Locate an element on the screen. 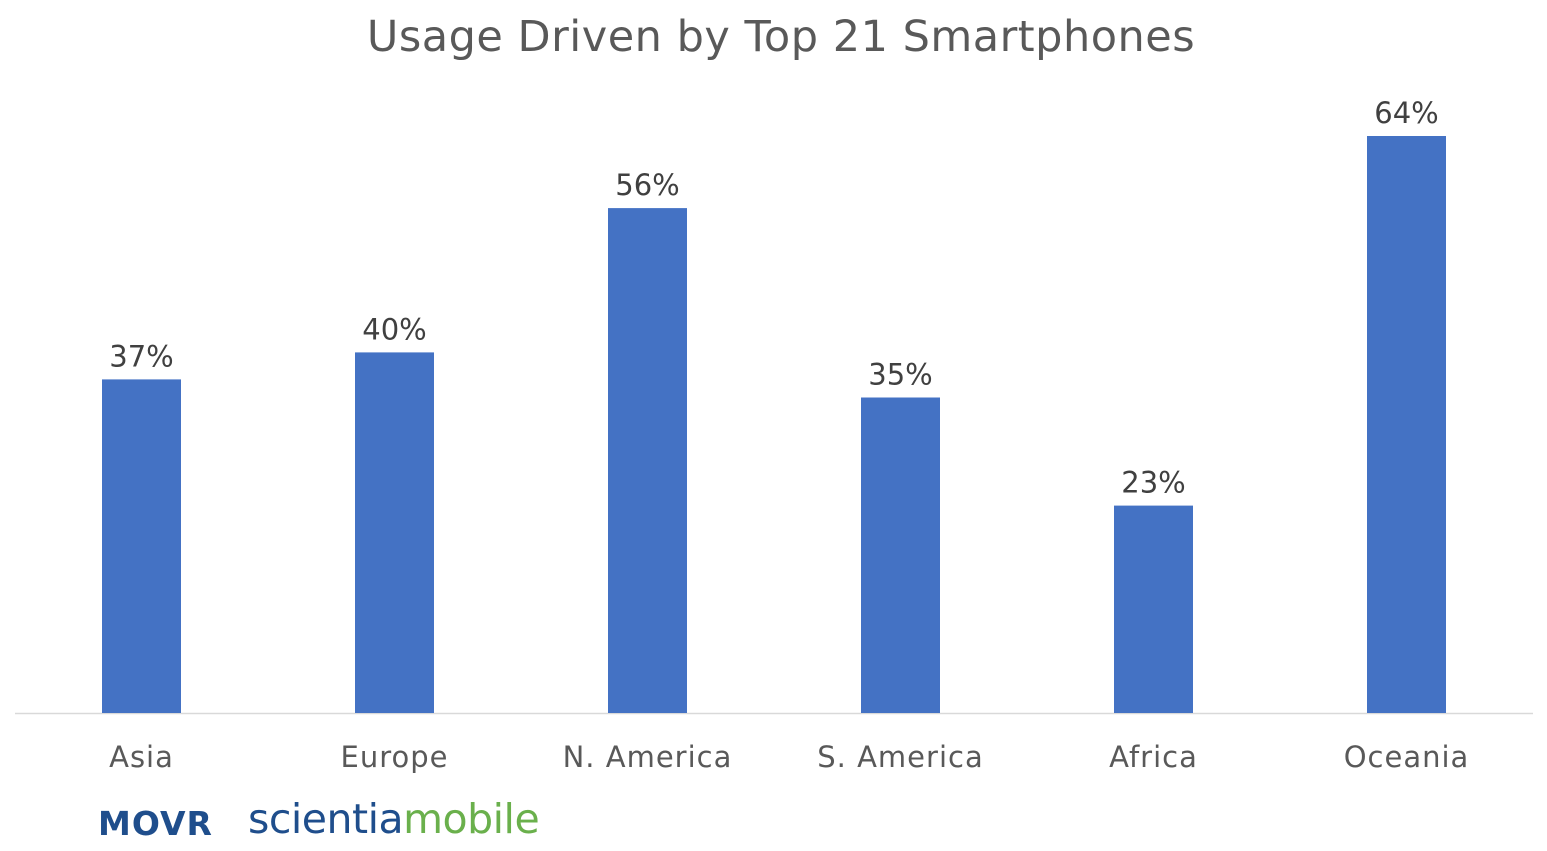 The image size is (1547, 851). data-label: 35% is located at coordinates (900, 375).